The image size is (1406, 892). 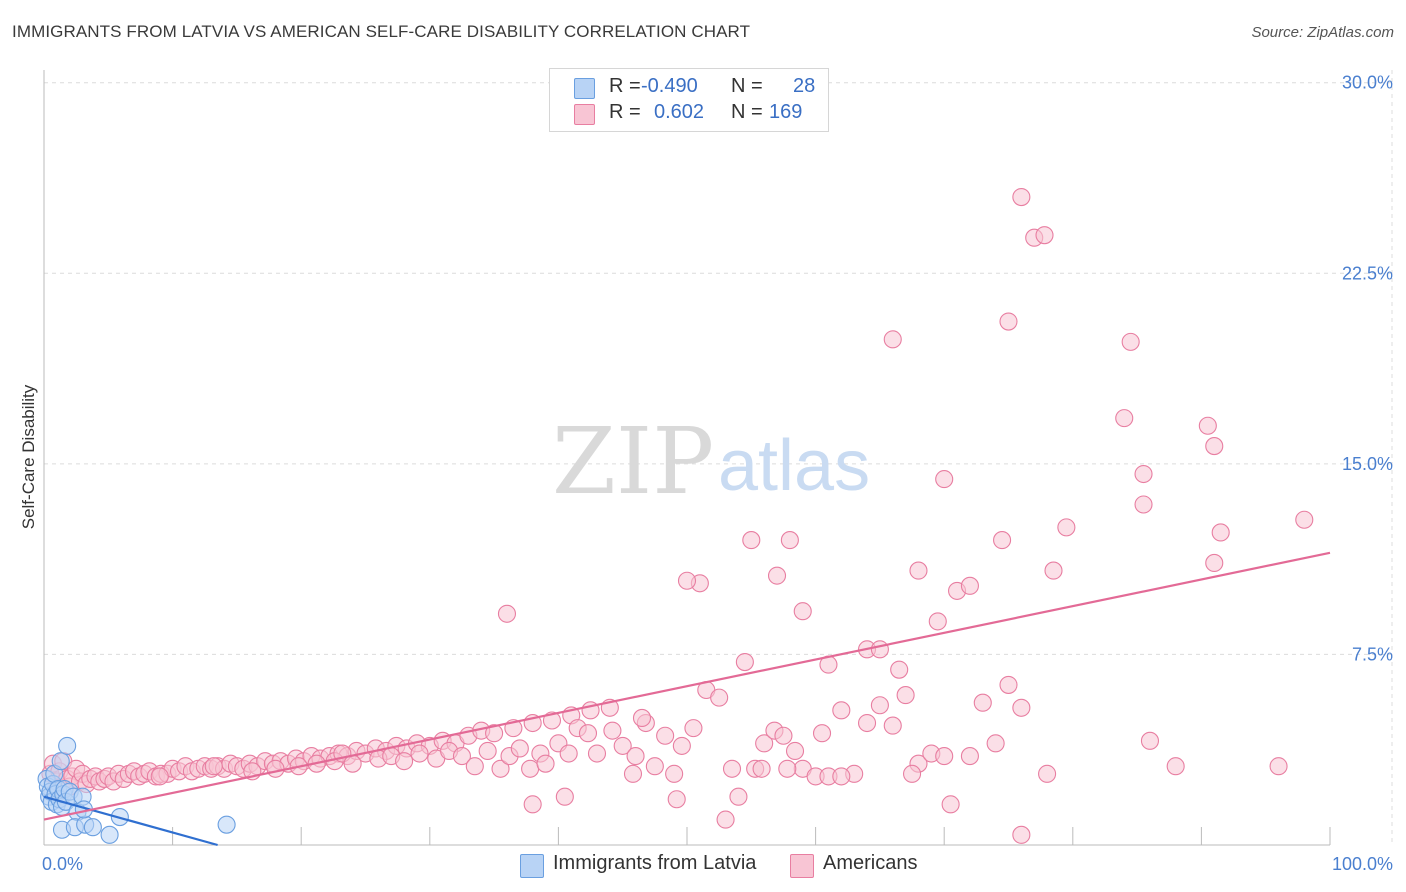 What do you see at coordinates (1367, 273) in the screenshot?
I see `y-tick-label: 22.5%` at bounding box center [1367, 273].